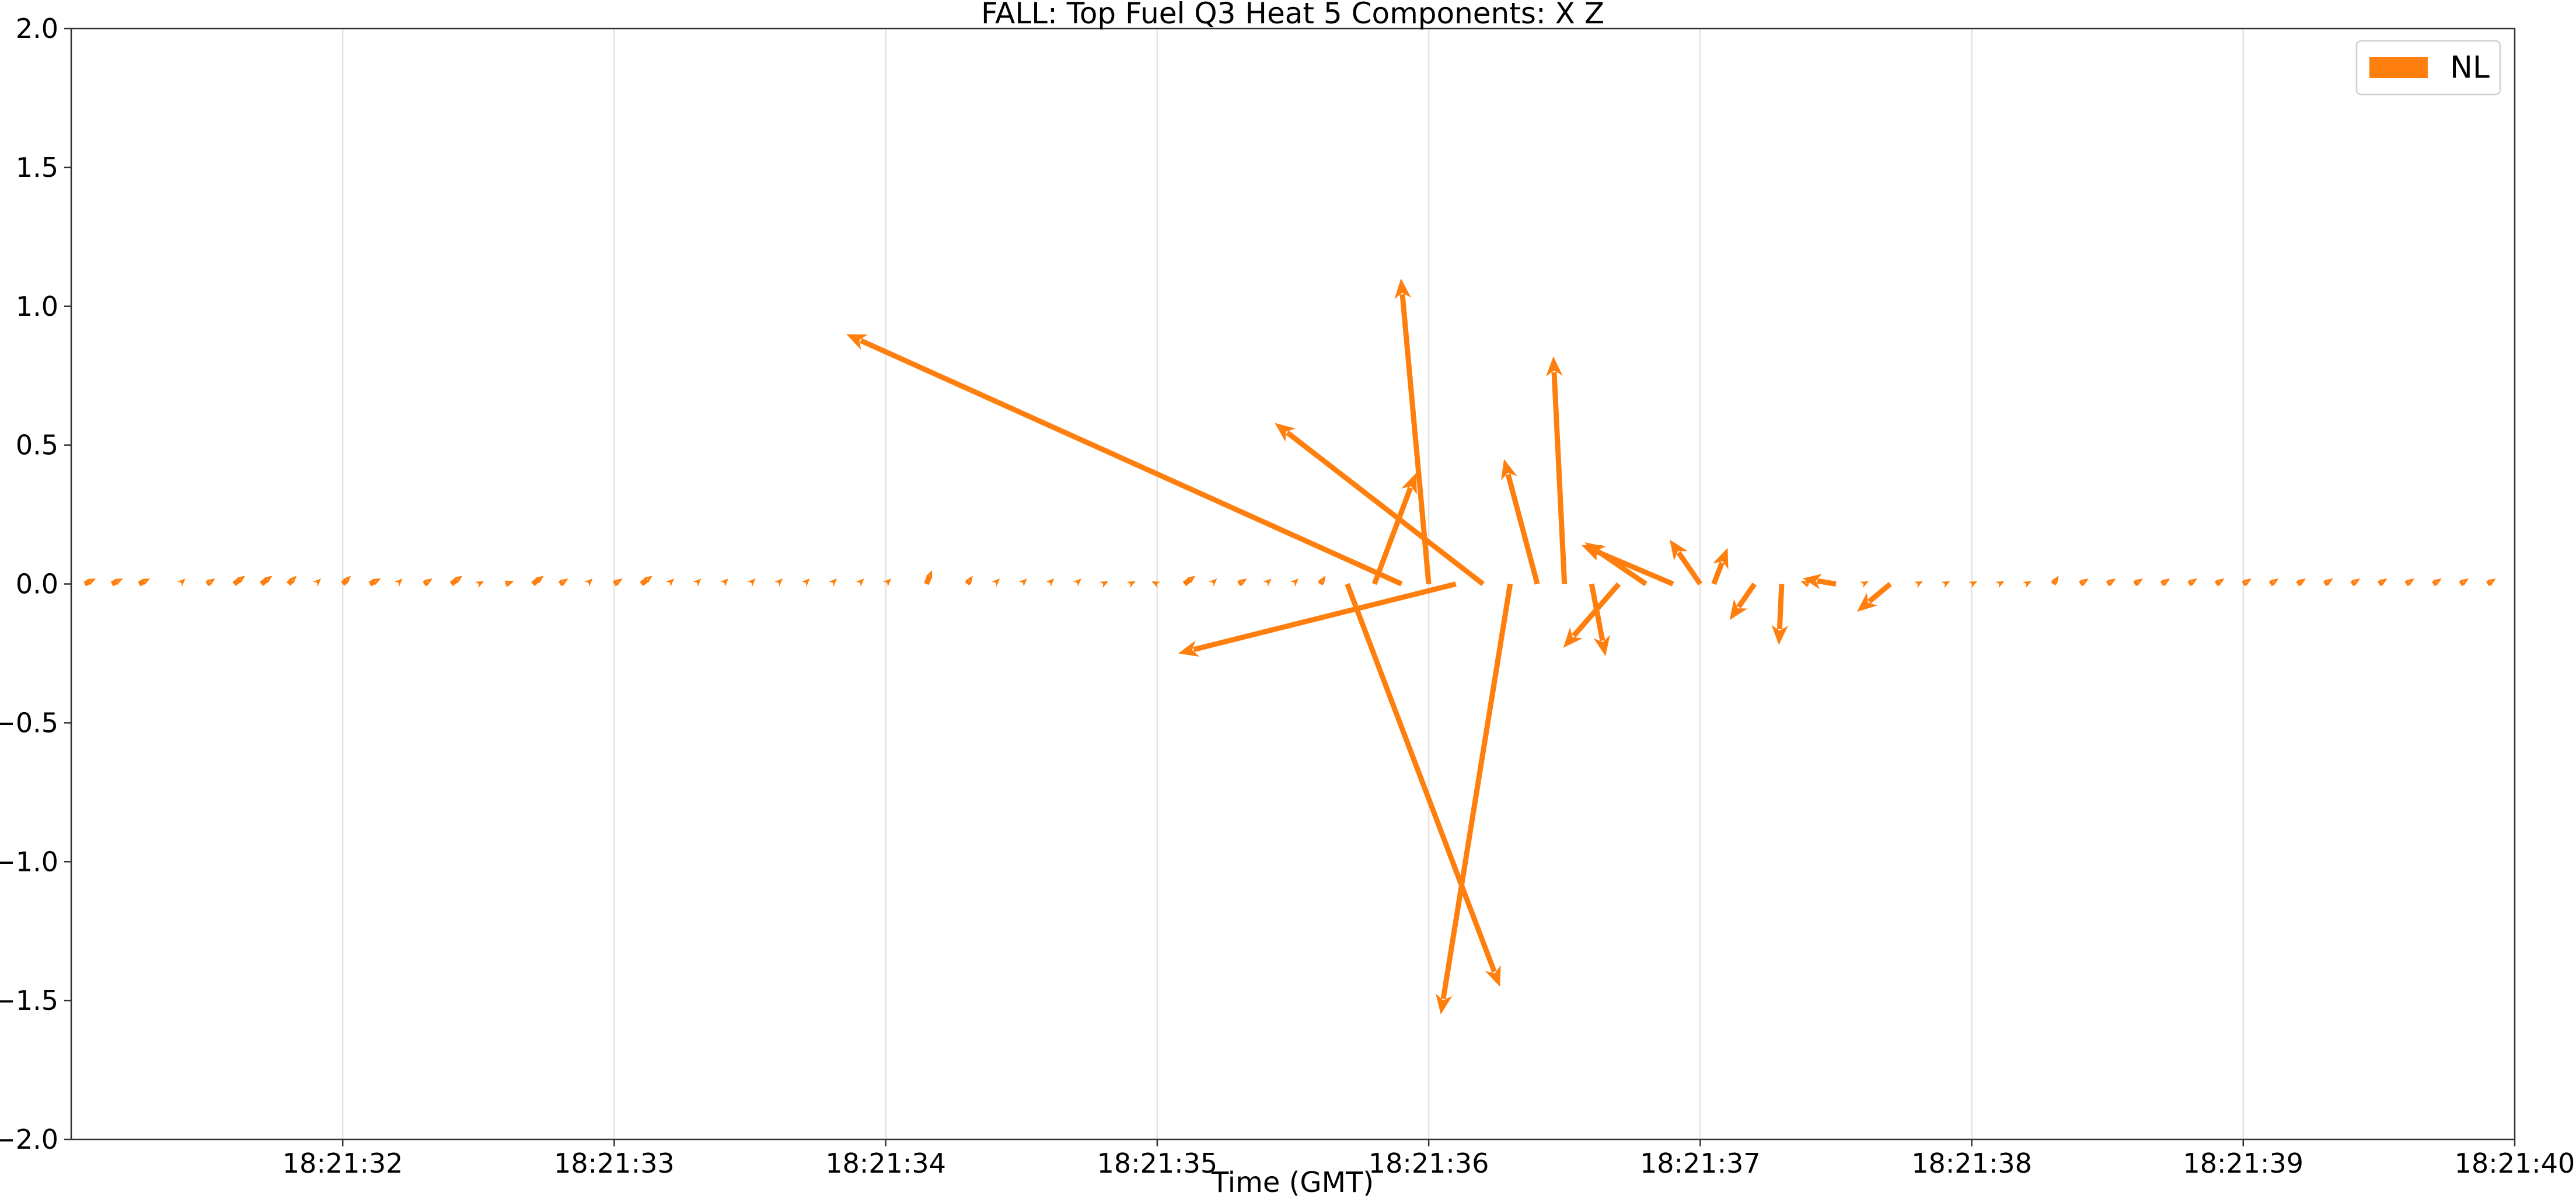  What do you see at coordinates (37, 584) in the screenshot?
I see `y-tick-label: 0.0` at bounding box center [37, 584].